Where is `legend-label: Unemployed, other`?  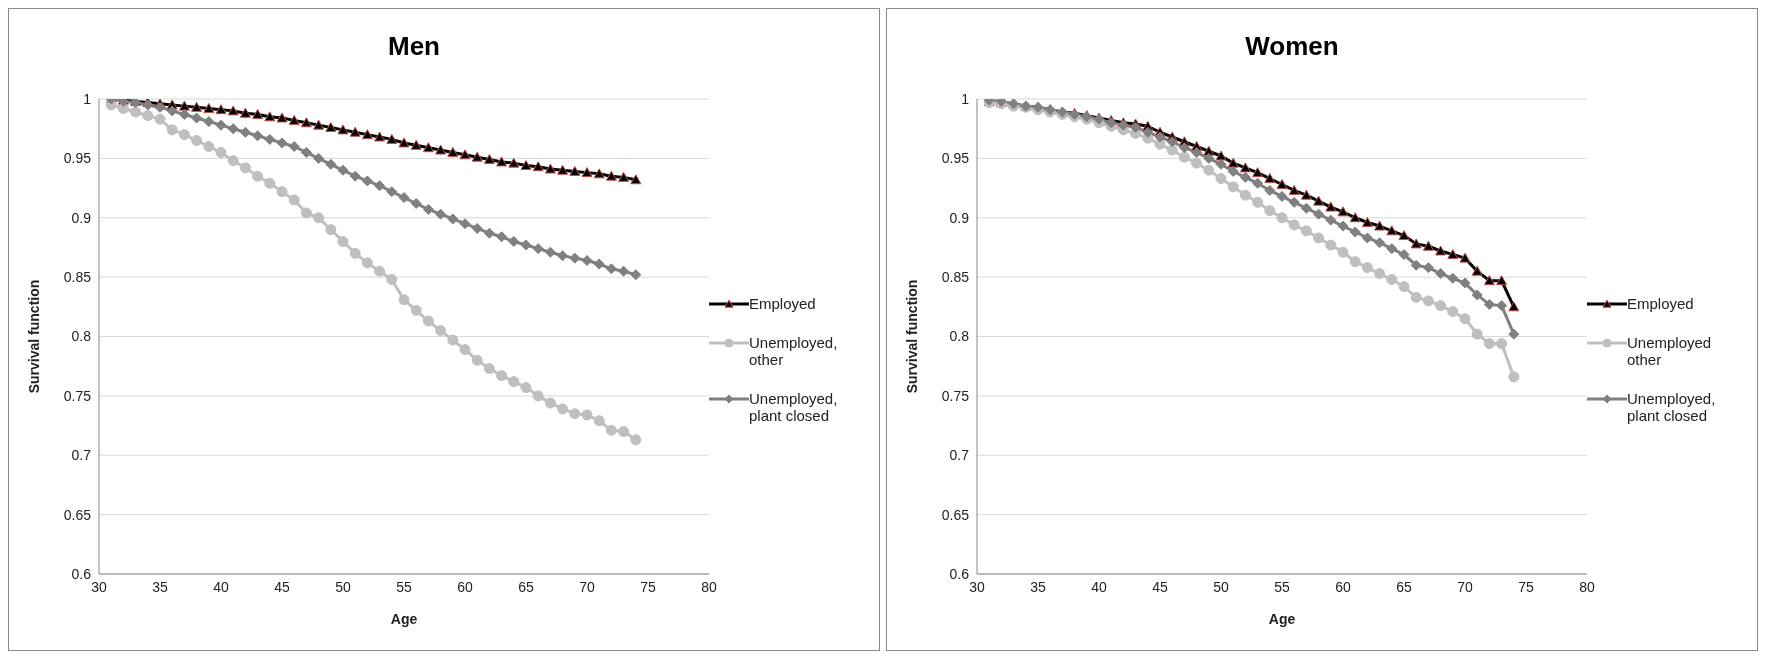
legend-label: Unemployed, other is located at coordinates (794, 350).